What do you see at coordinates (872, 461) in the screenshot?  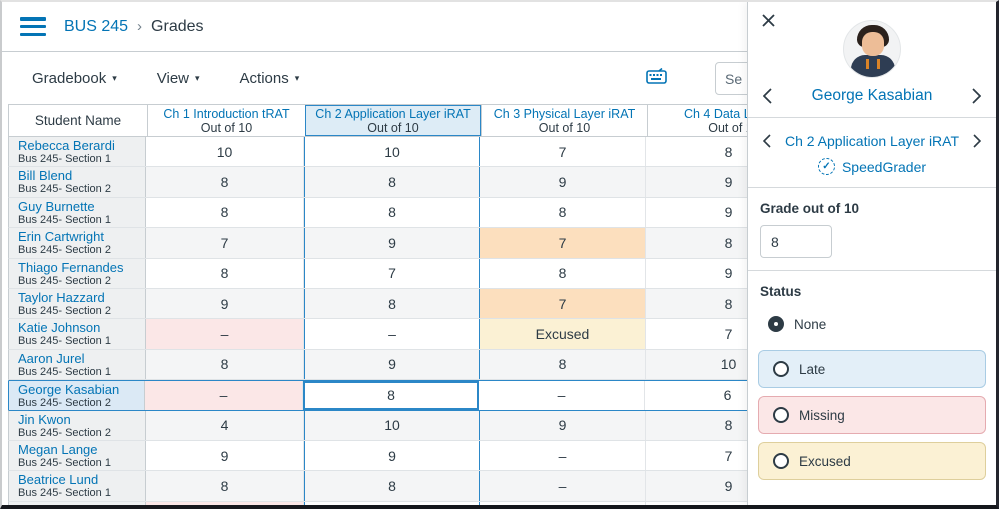 I see `status-option-excused: Excused` at bounding box center [872, 461].